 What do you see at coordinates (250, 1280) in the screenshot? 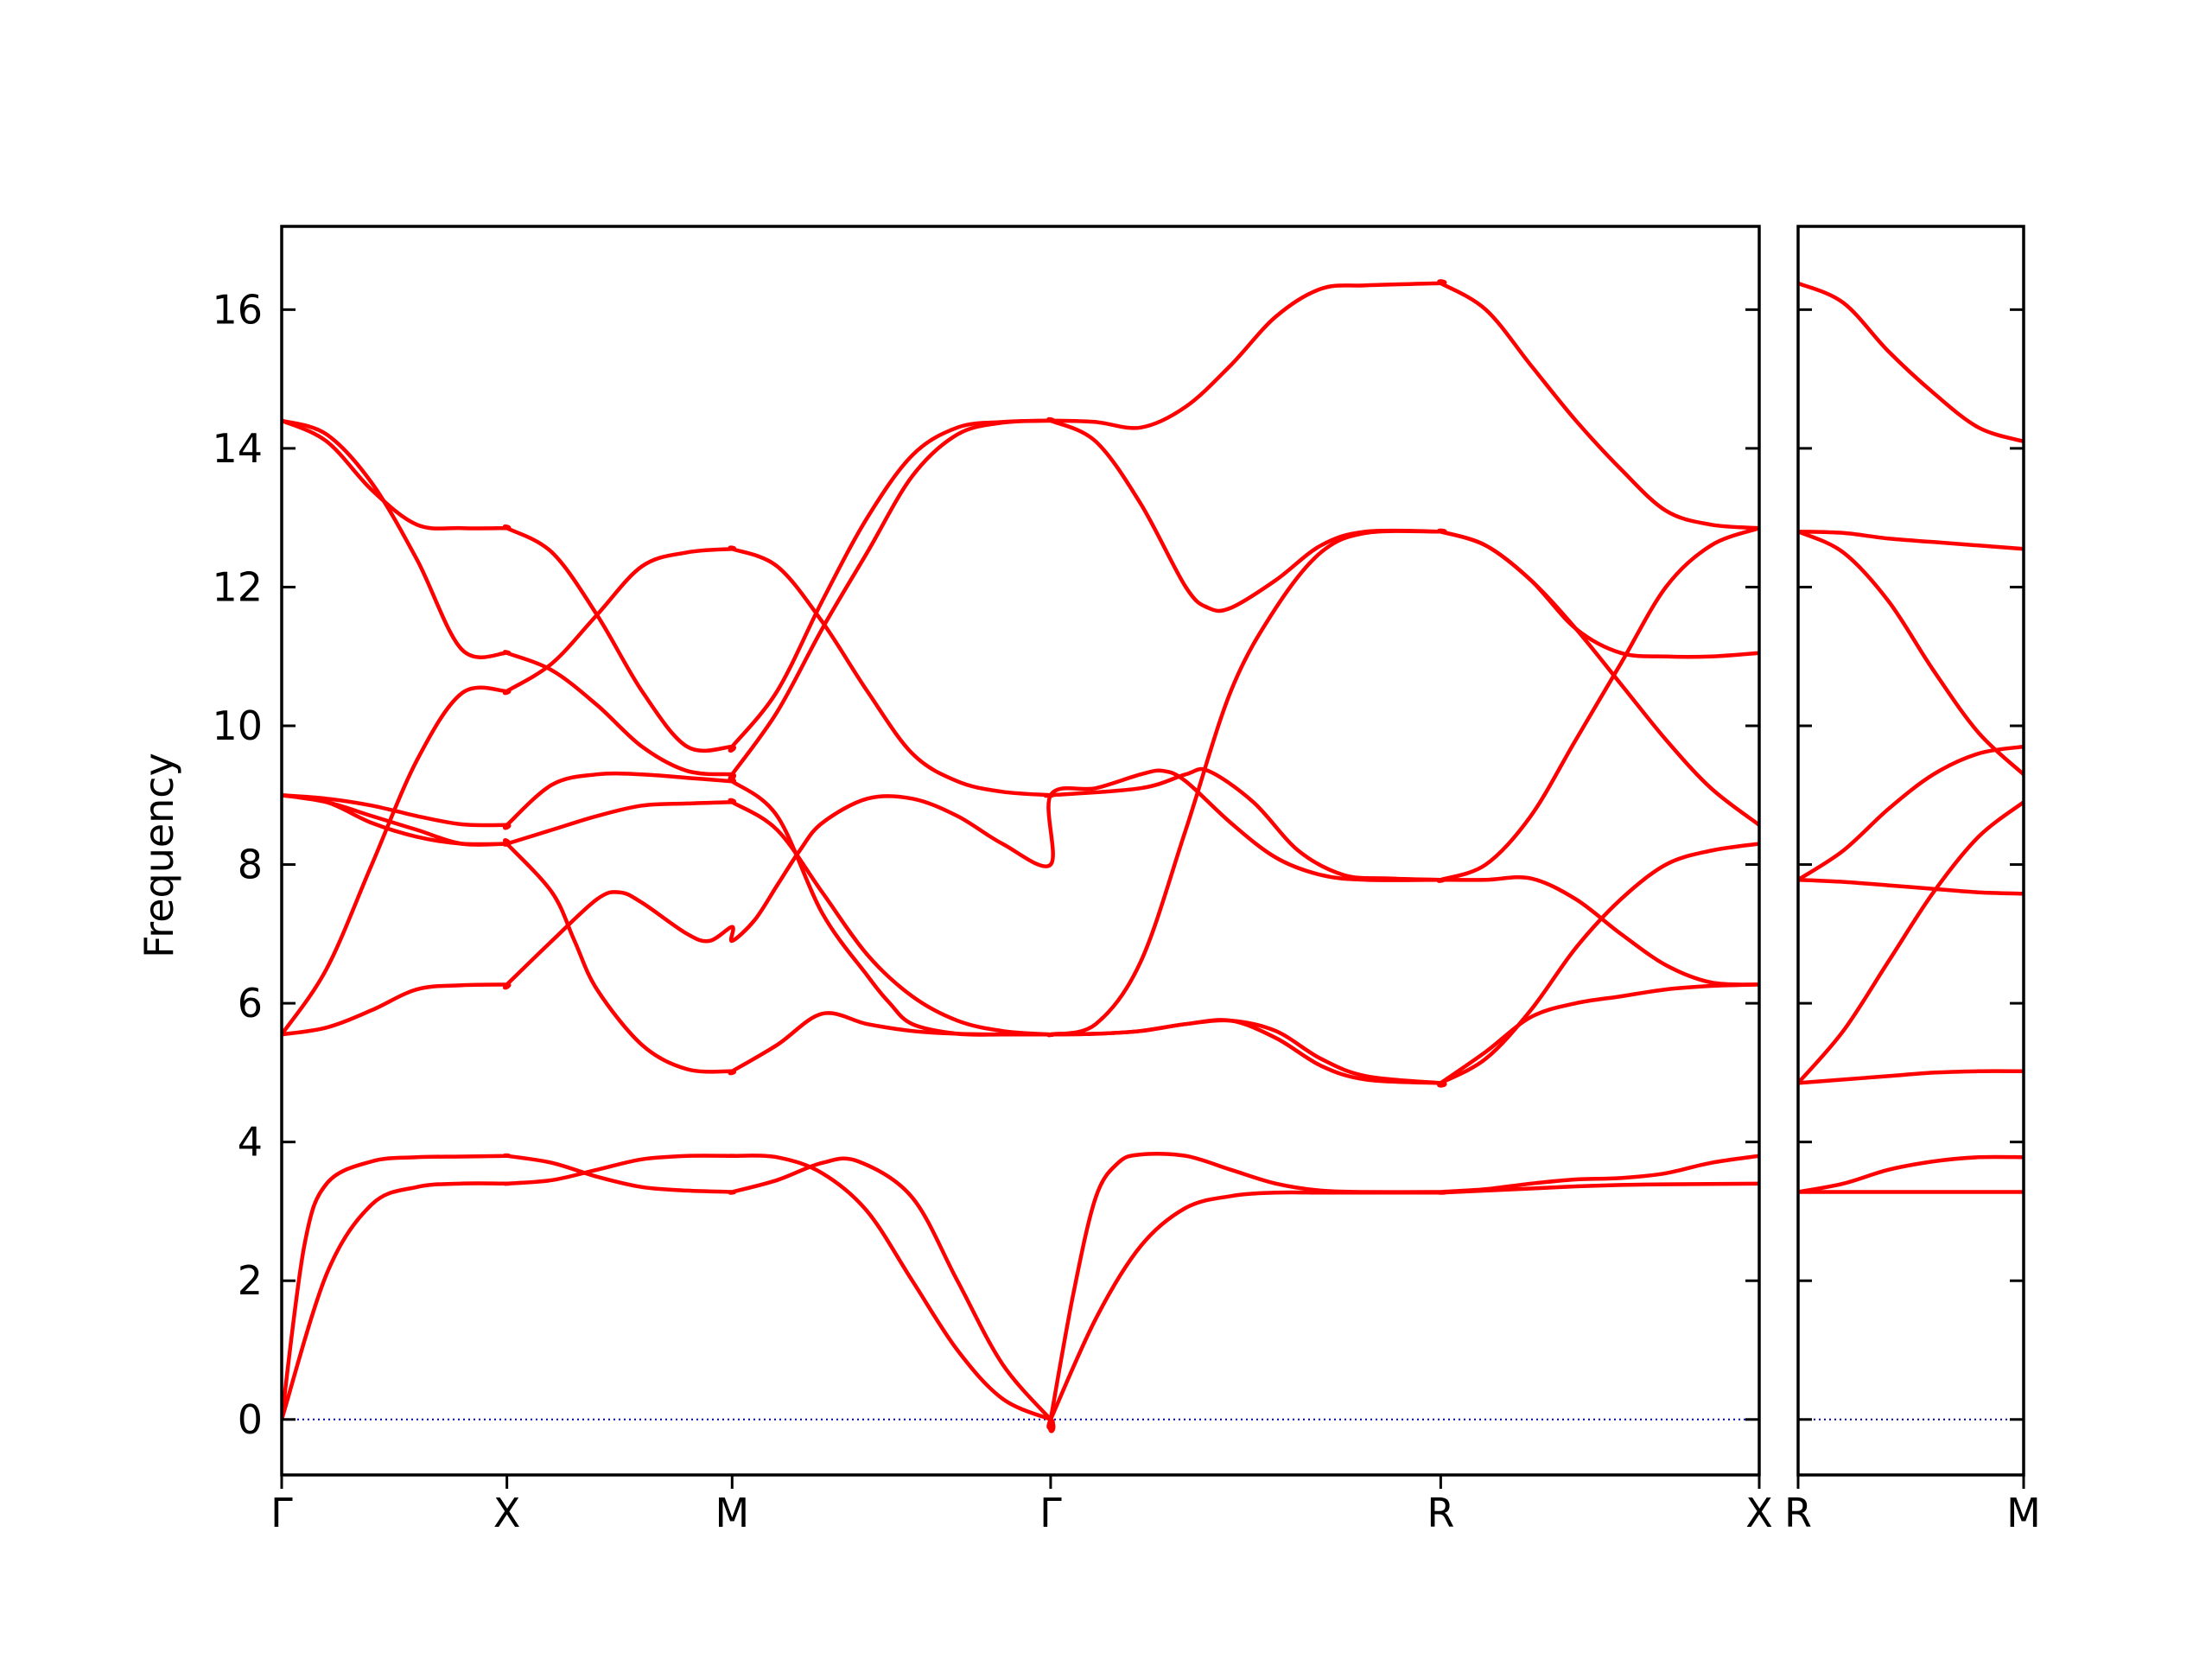
I see `y-tick-label: 2` at bounding box center [250, 1280].